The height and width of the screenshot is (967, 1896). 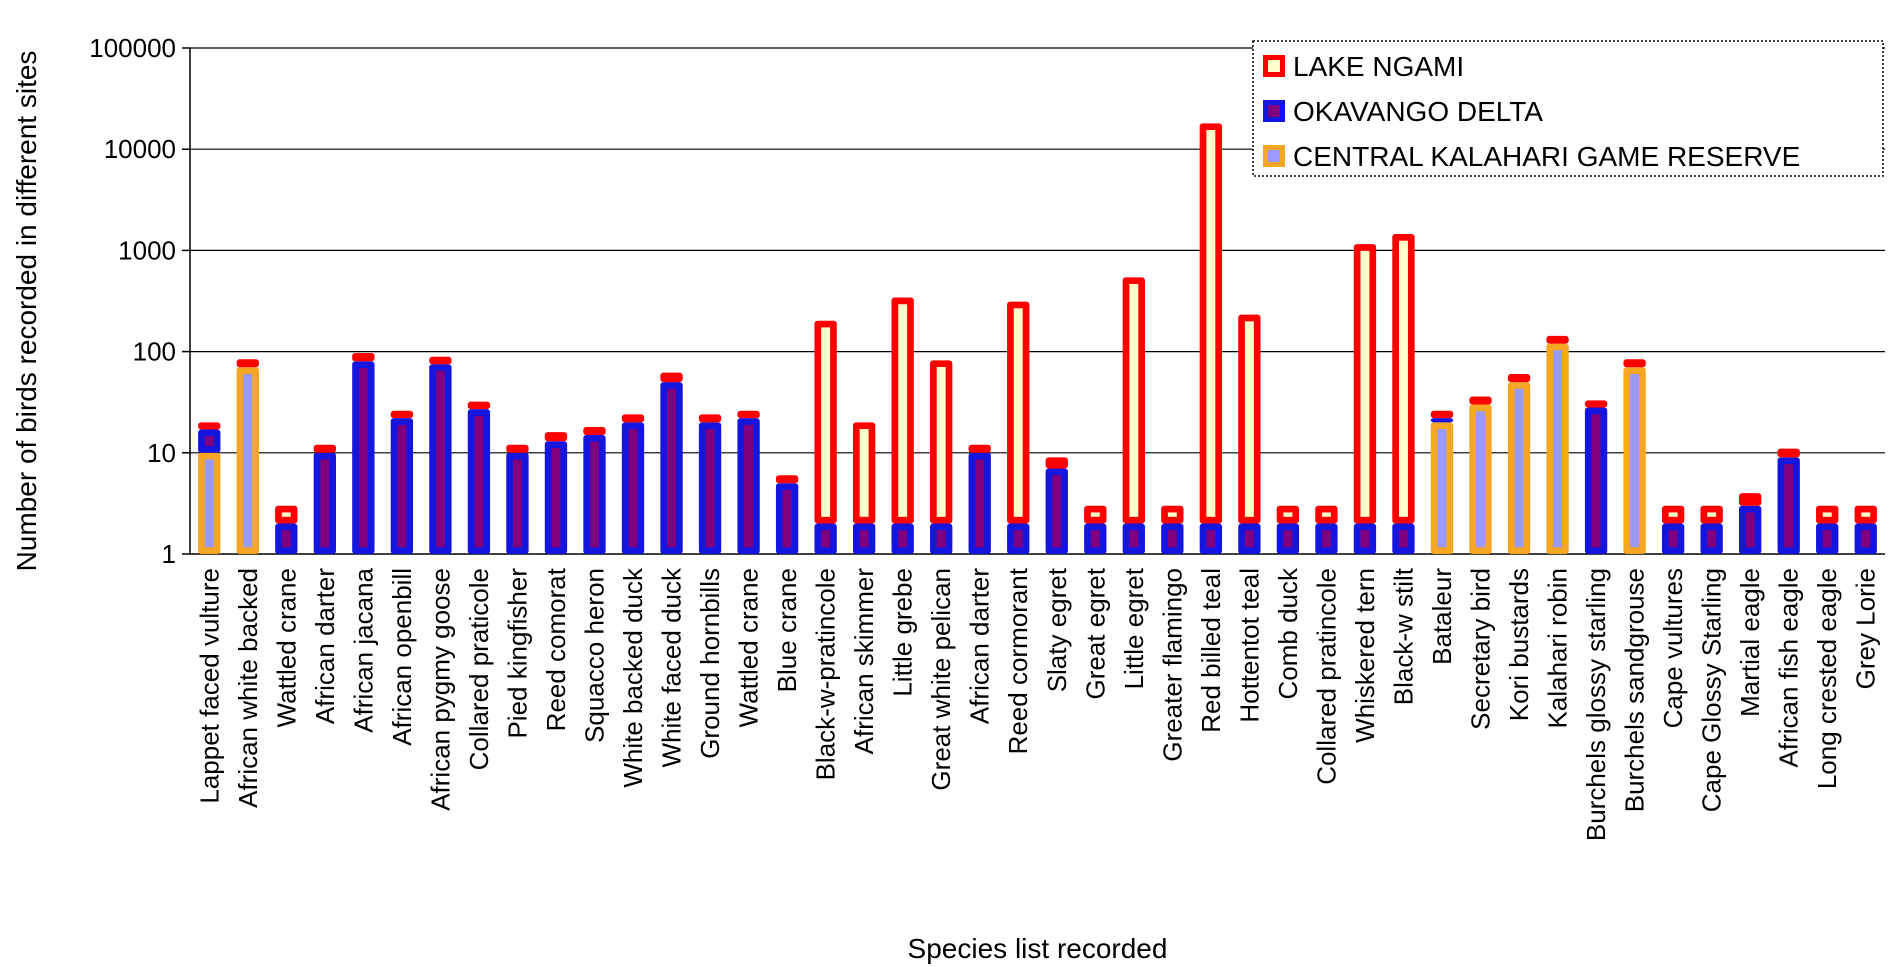 What do you see at coordinates (1274, 156) in the screenshot?
I see `legend-swatch-fill` at bounding box center [1274, 156].